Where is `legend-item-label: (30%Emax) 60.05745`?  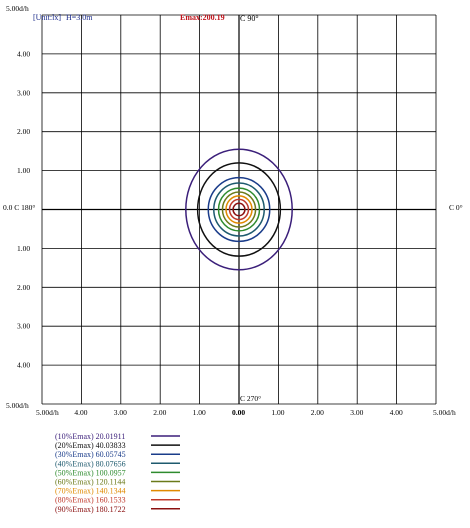
legend-item-label: (30%Emax) 60.05745 is located at coordinates (90, 454).